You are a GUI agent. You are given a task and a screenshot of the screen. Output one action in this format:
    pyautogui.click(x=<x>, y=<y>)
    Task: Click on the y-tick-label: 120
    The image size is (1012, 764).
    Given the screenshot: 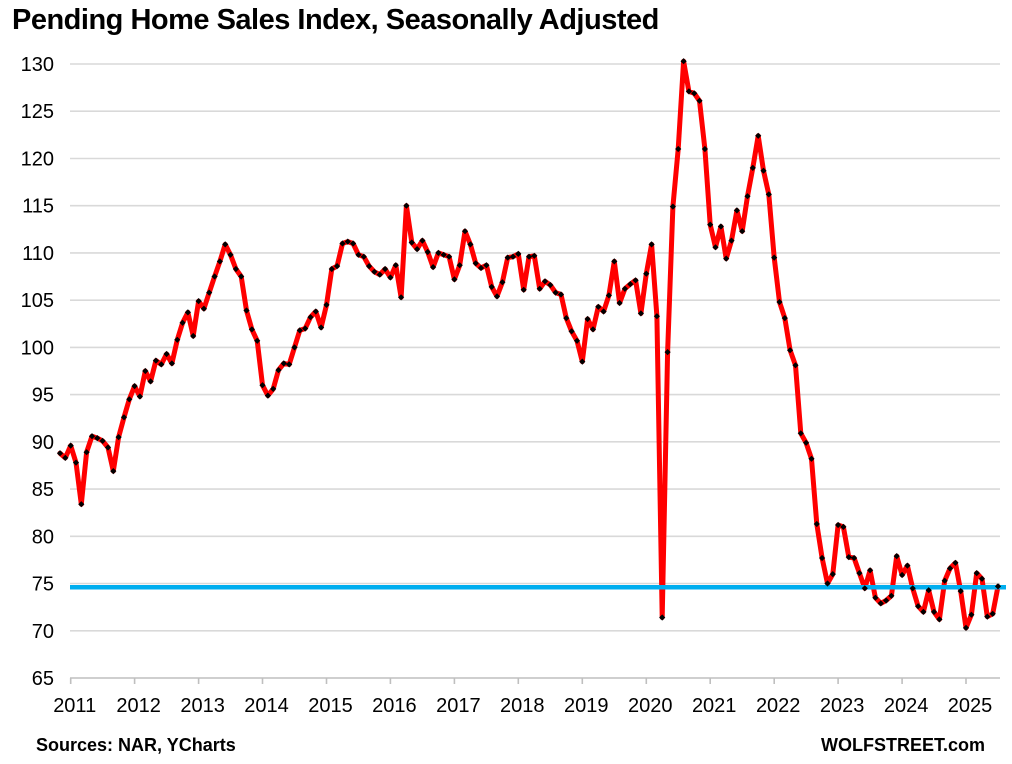 What is the action you would take?
    pyautogui.click(x=37, y=160)
    